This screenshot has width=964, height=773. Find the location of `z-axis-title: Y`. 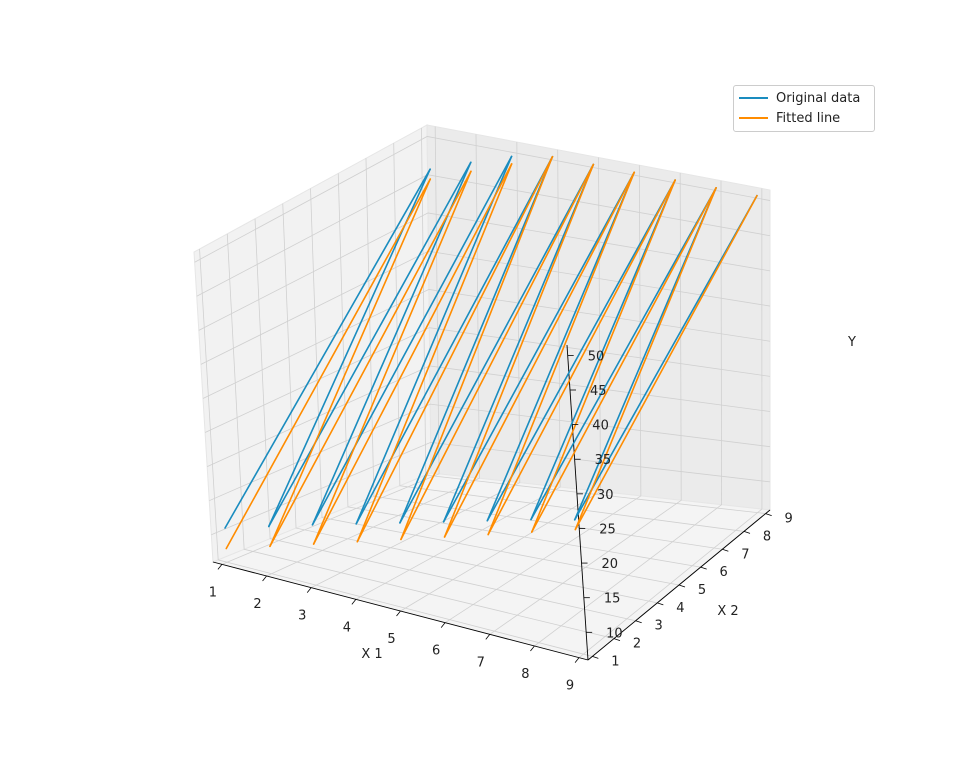

z-axis-title: Y is located at coordinates (851, 342).